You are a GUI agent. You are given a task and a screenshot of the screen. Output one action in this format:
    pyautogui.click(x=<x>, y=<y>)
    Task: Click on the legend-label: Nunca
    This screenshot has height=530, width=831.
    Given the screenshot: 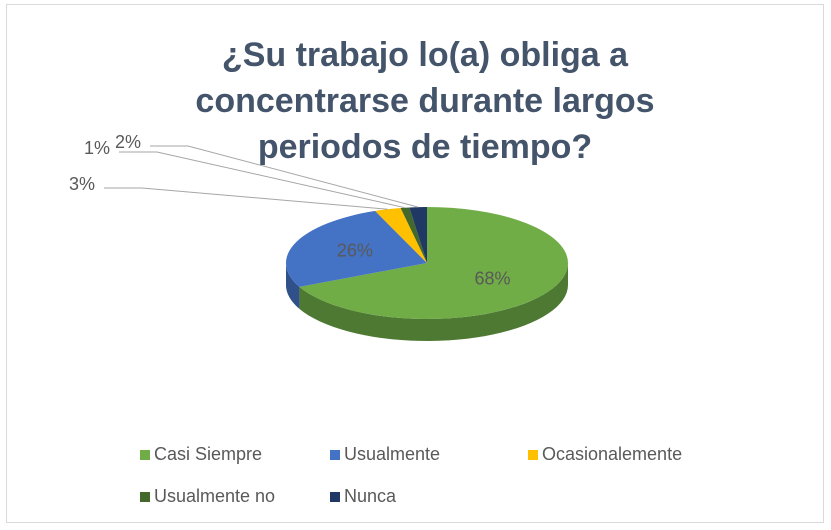 What is the action you would take?
    pyautogui.click(x=370, y=496)
    